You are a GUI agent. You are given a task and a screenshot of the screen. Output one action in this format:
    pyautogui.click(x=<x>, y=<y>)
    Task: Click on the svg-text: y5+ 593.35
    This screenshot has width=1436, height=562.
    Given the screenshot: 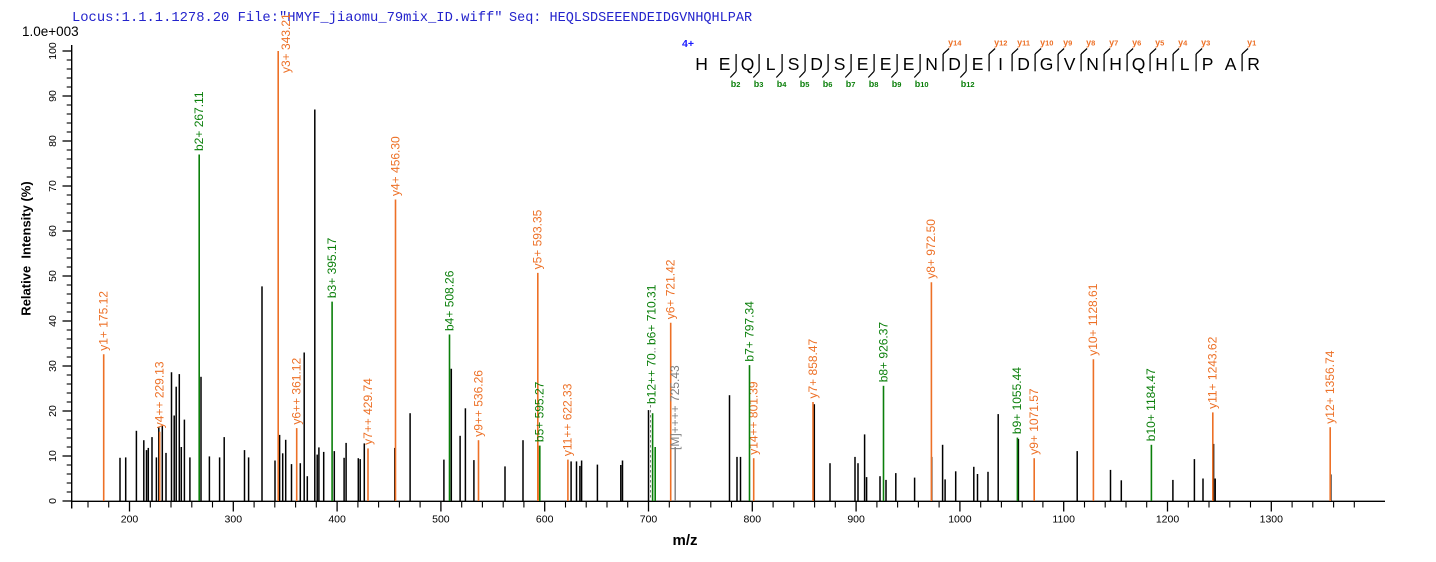 What is the action you would take?
    pyautogui.click(x=538, y=239)
    